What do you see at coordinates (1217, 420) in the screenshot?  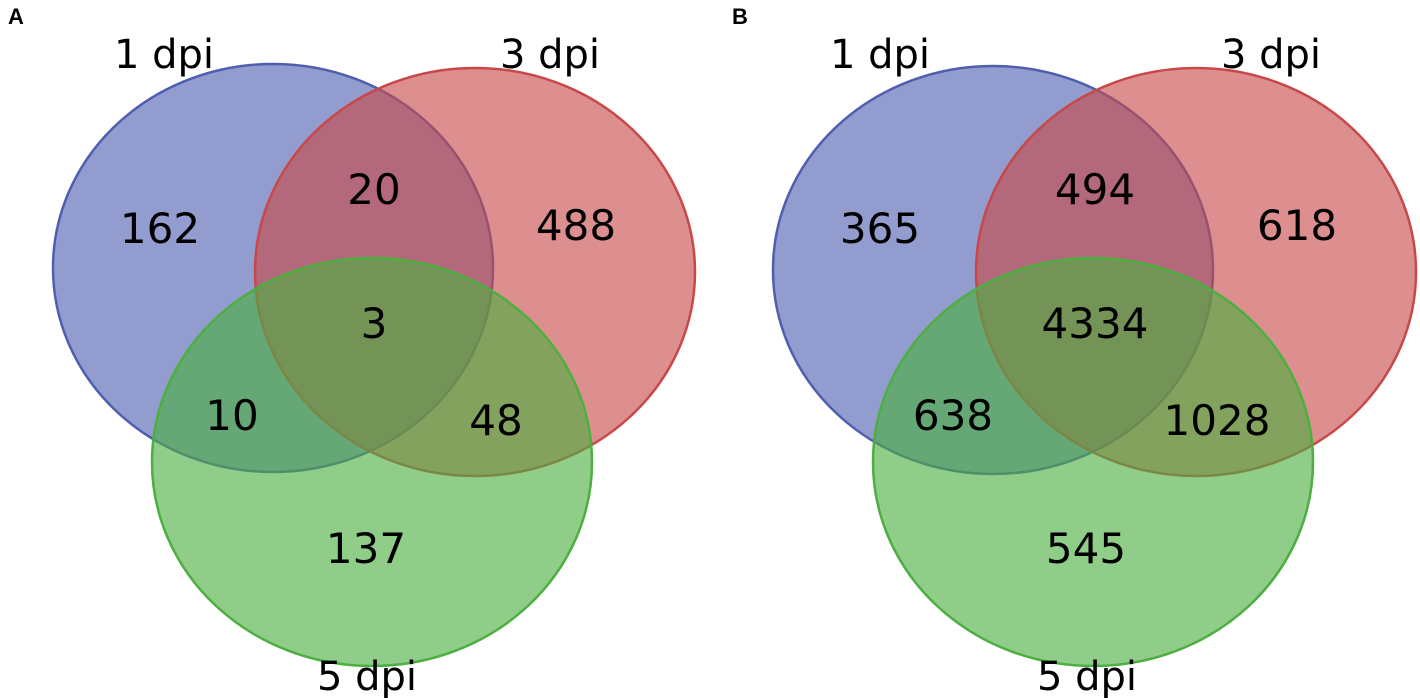 I see `region-count-3dpi-5dpi: 1028` at bounding box center [1217, 420].